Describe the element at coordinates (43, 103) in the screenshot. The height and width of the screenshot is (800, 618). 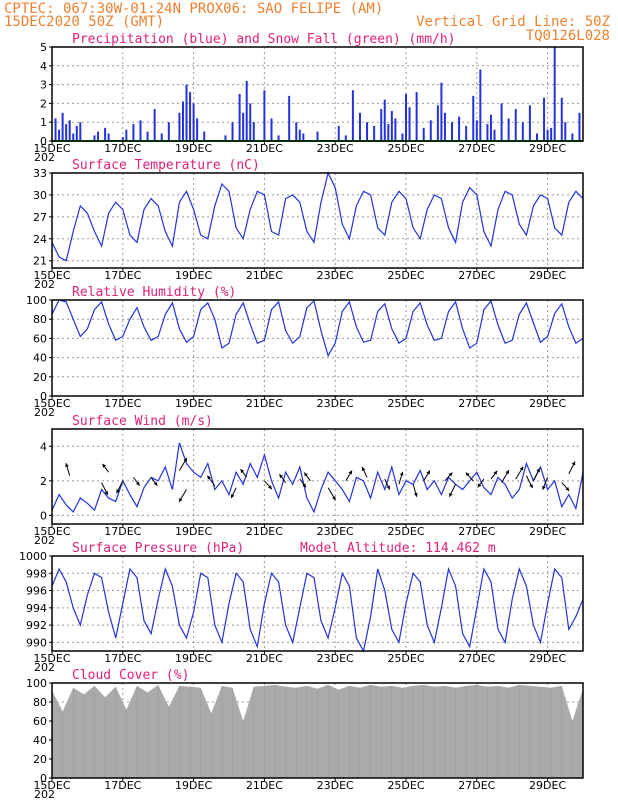
I see `precip-ytick-label: 2` at that location.